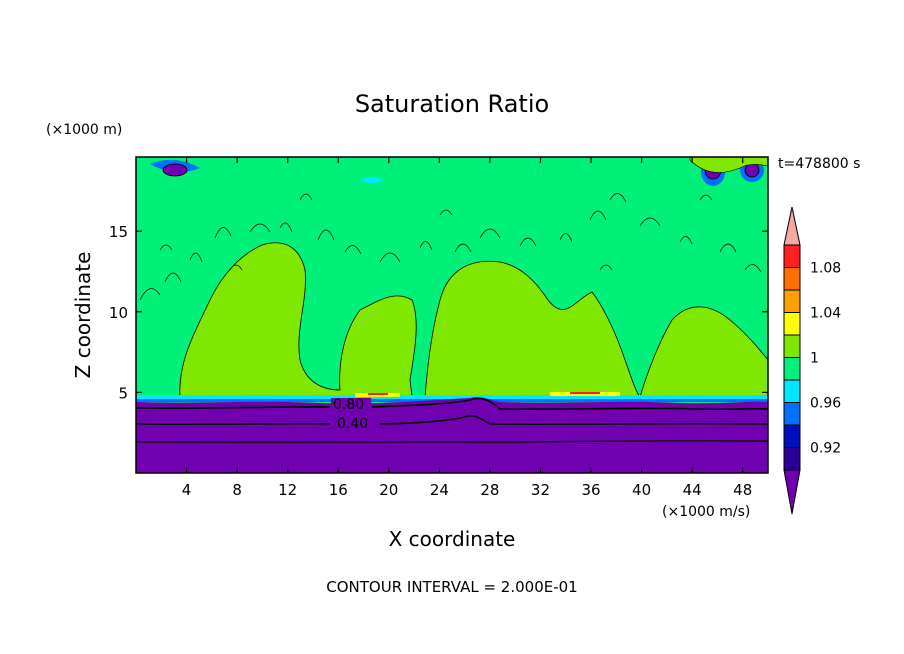 Image resolution: width=904 pixels, height=654 pixels. I want to click on colorbar: 1.08 1.04 1 0.96 0.92, so click(812, 360).